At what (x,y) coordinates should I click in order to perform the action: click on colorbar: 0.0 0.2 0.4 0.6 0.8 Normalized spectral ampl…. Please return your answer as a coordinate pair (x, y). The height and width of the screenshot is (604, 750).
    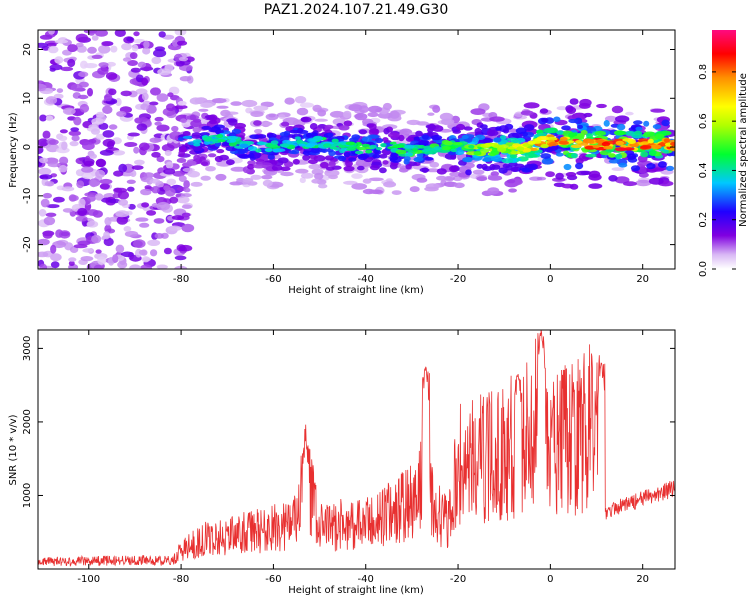
    Looking at the image, I should click on (723, 153).